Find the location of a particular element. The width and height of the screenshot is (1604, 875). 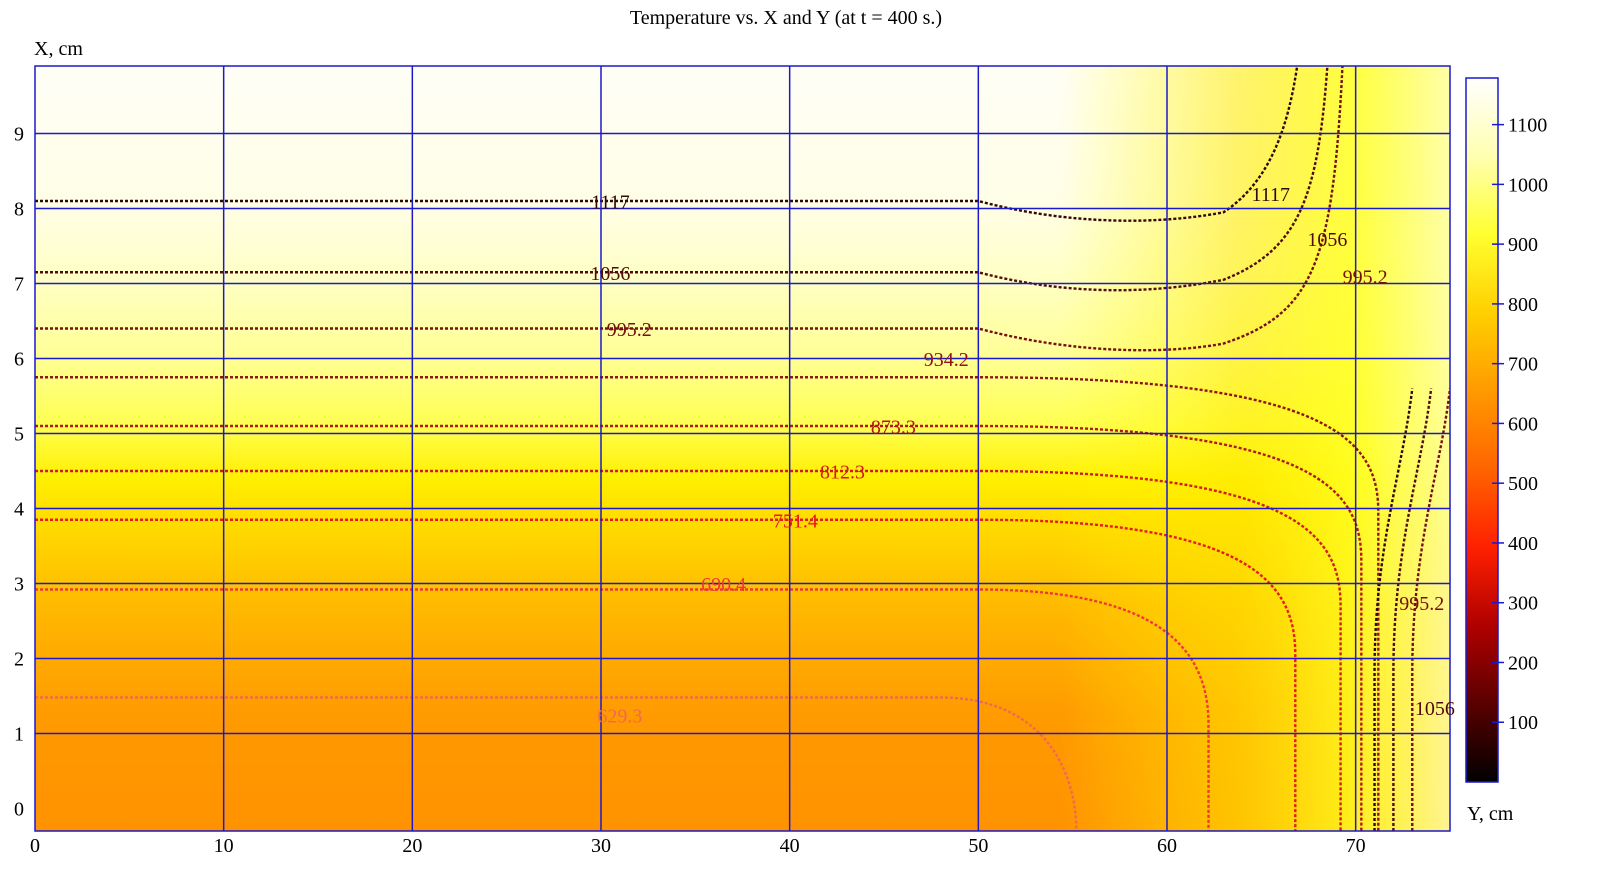

colorbar-tick-label: 1100 is located at coordinates (1527, 126).